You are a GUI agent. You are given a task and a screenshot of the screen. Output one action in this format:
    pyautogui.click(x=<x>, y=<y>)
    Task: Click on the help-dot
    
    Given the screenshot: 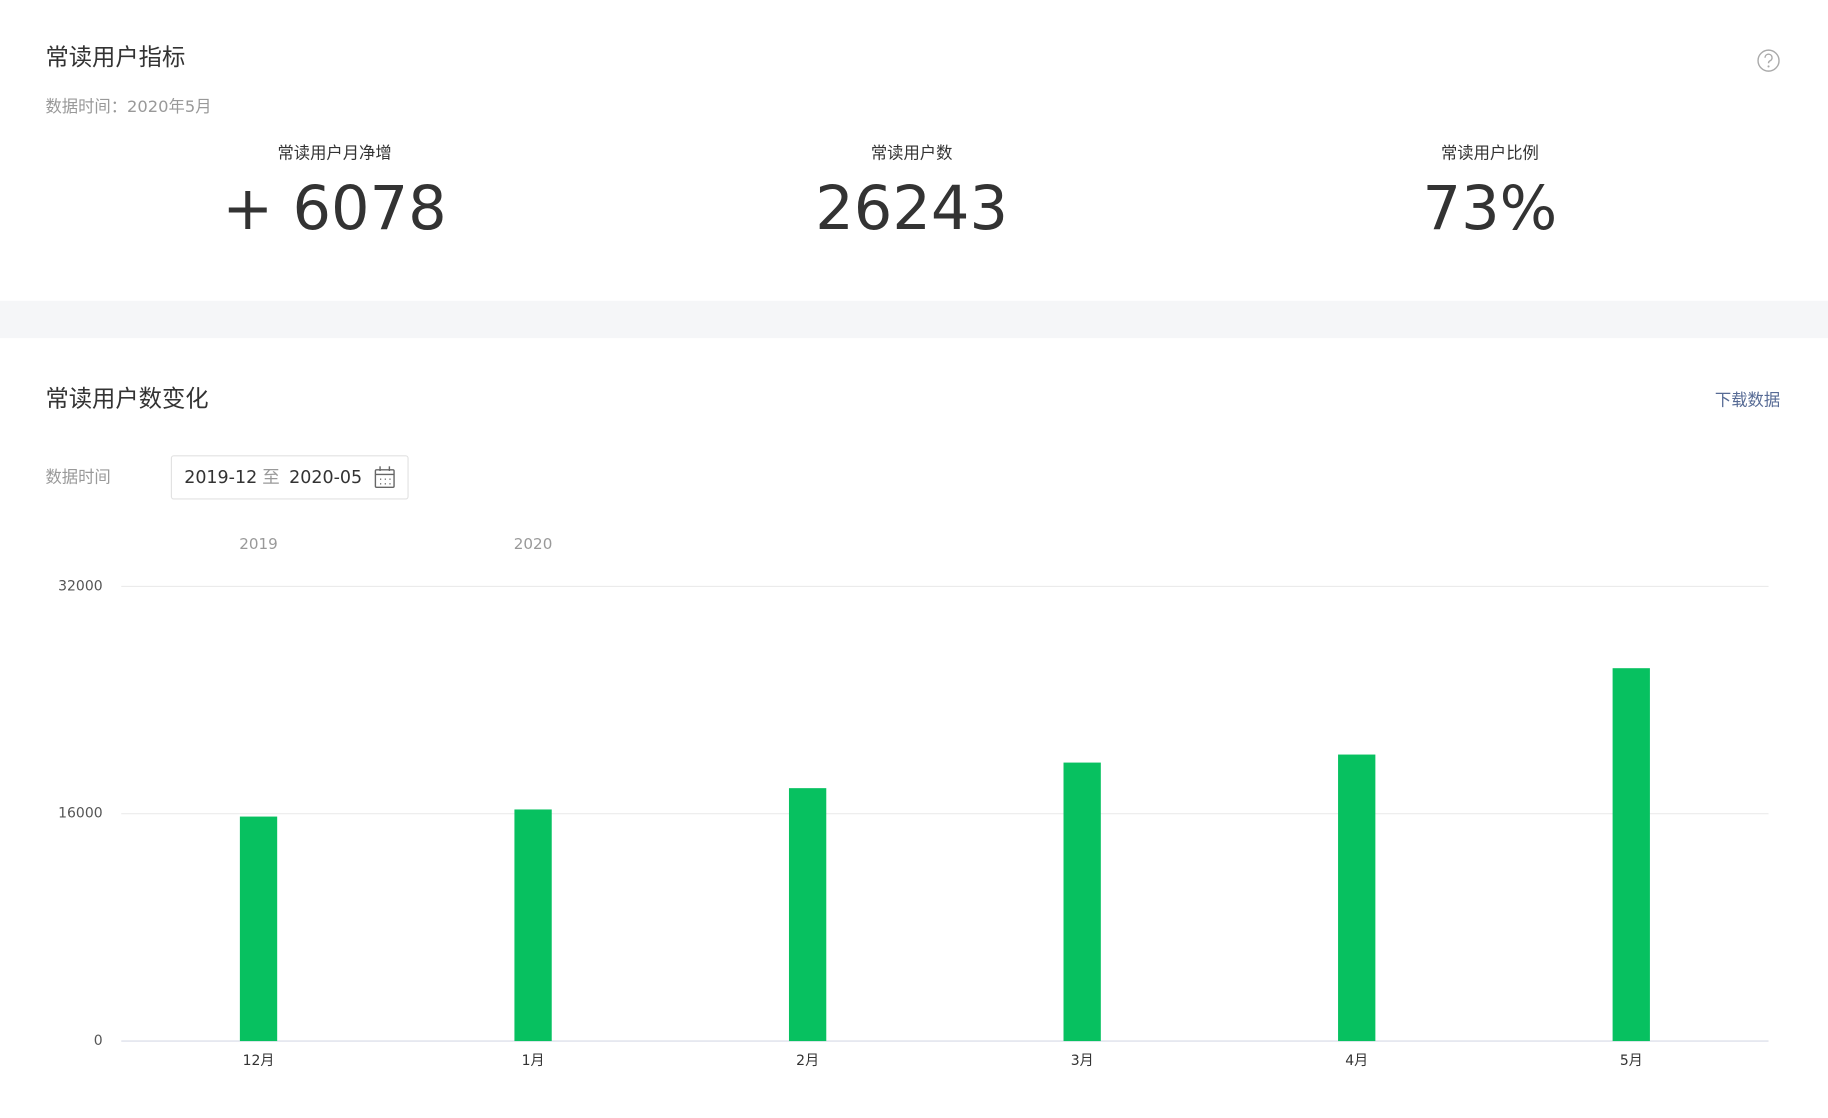 What is the action you would take?
    pyautogui.click(x=1768, y=66)
    